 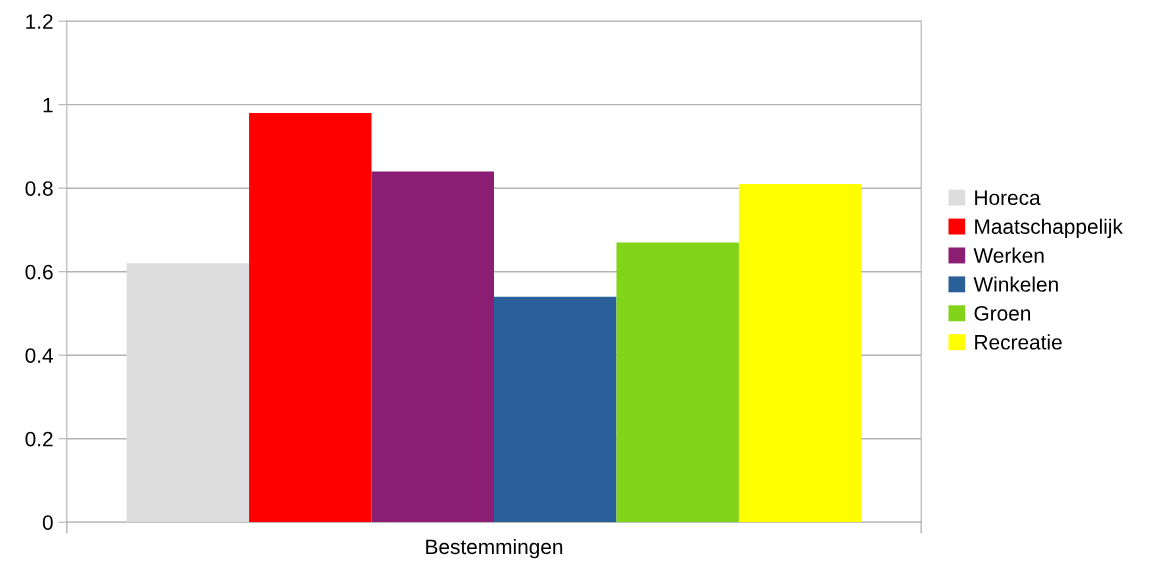 What do you see at coordinates (1008, 198) in the screenshot?
I see `legend-label: Horeca` at bounding box center [1008, 198].